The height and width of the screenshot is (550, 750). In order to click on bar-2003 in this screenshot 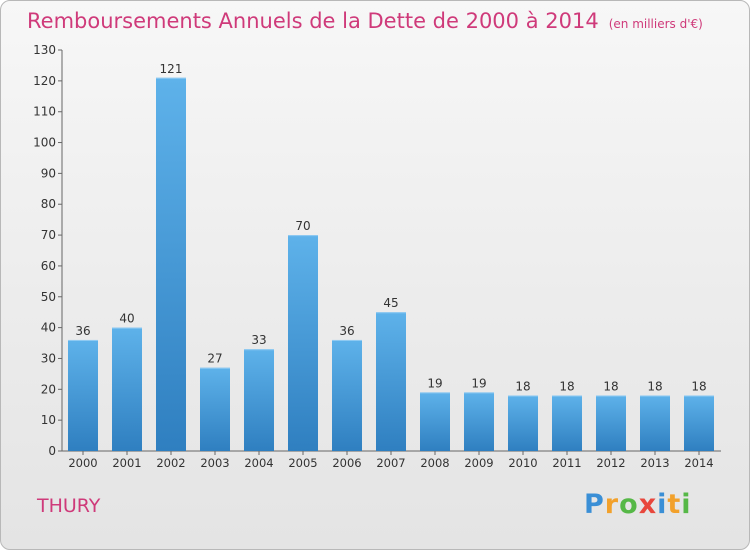, I will do `click(215, 409)`.